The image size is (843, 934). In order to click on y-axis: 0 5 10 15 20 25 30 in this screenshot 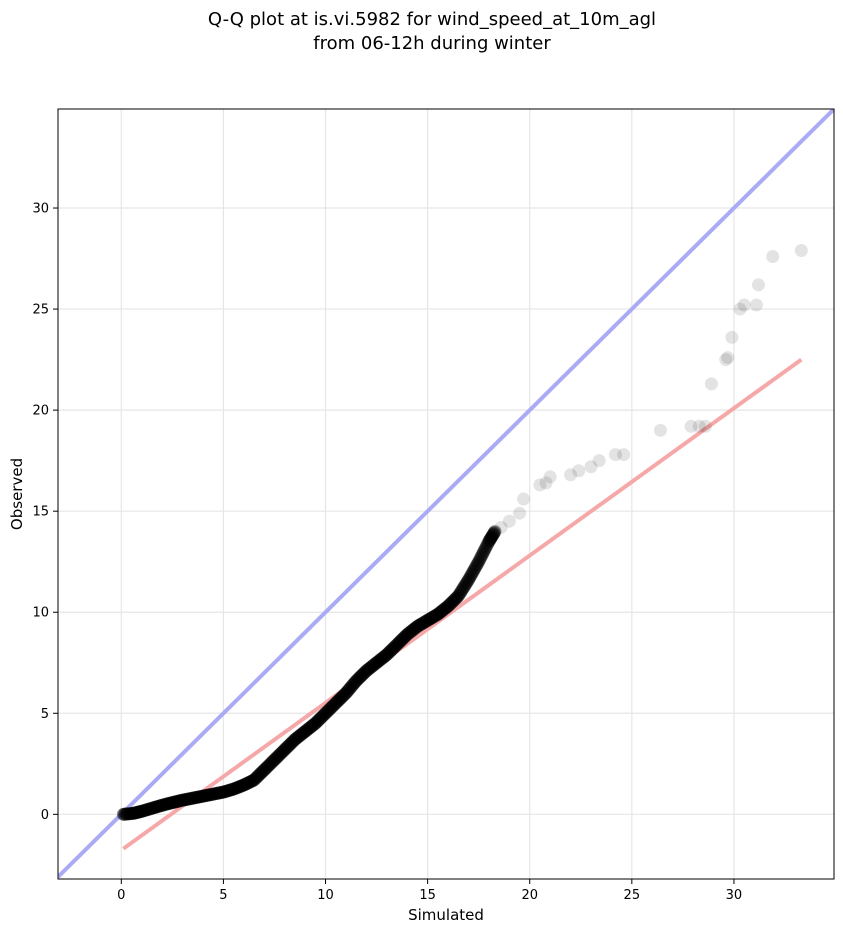, I will do `click(45, 512)`.